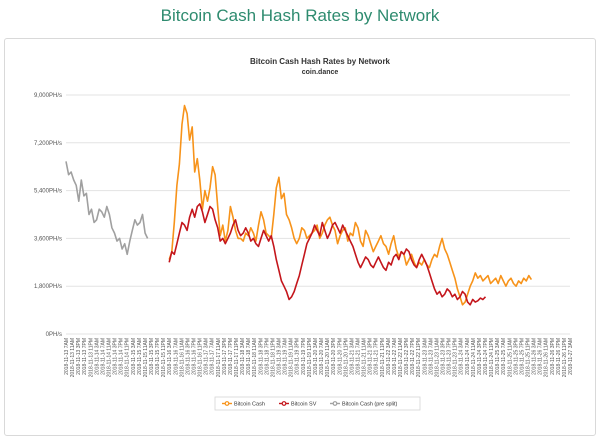 Image resolution: width=600 pixels, height=440 pixels. What do you see at coordinates (48, 144) in the screenshot?
I see `y-tick-label: 7,200PH/s` at bounding box center [48, 144].